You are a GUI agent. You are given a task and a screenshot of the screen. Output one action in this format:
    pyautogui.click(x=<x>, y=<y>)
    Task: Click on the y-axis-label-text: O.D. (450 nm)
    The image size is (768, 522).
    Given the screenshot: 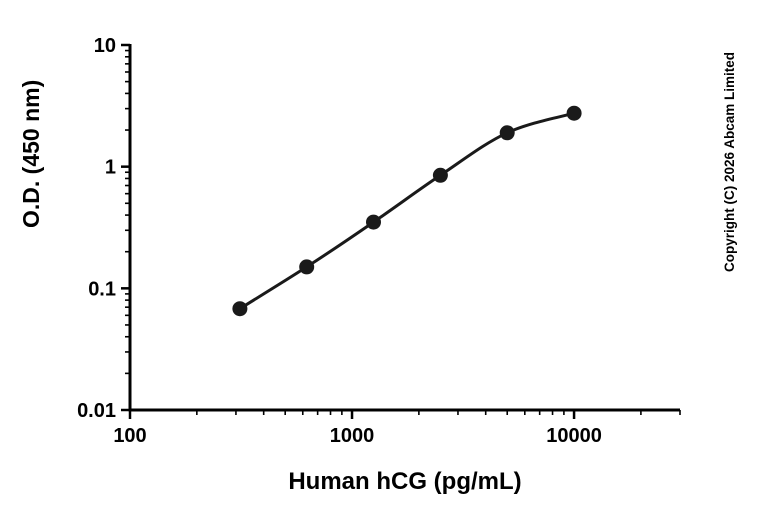 What is the action you would take?
    pyautogui.click(x=31, y=153)
    